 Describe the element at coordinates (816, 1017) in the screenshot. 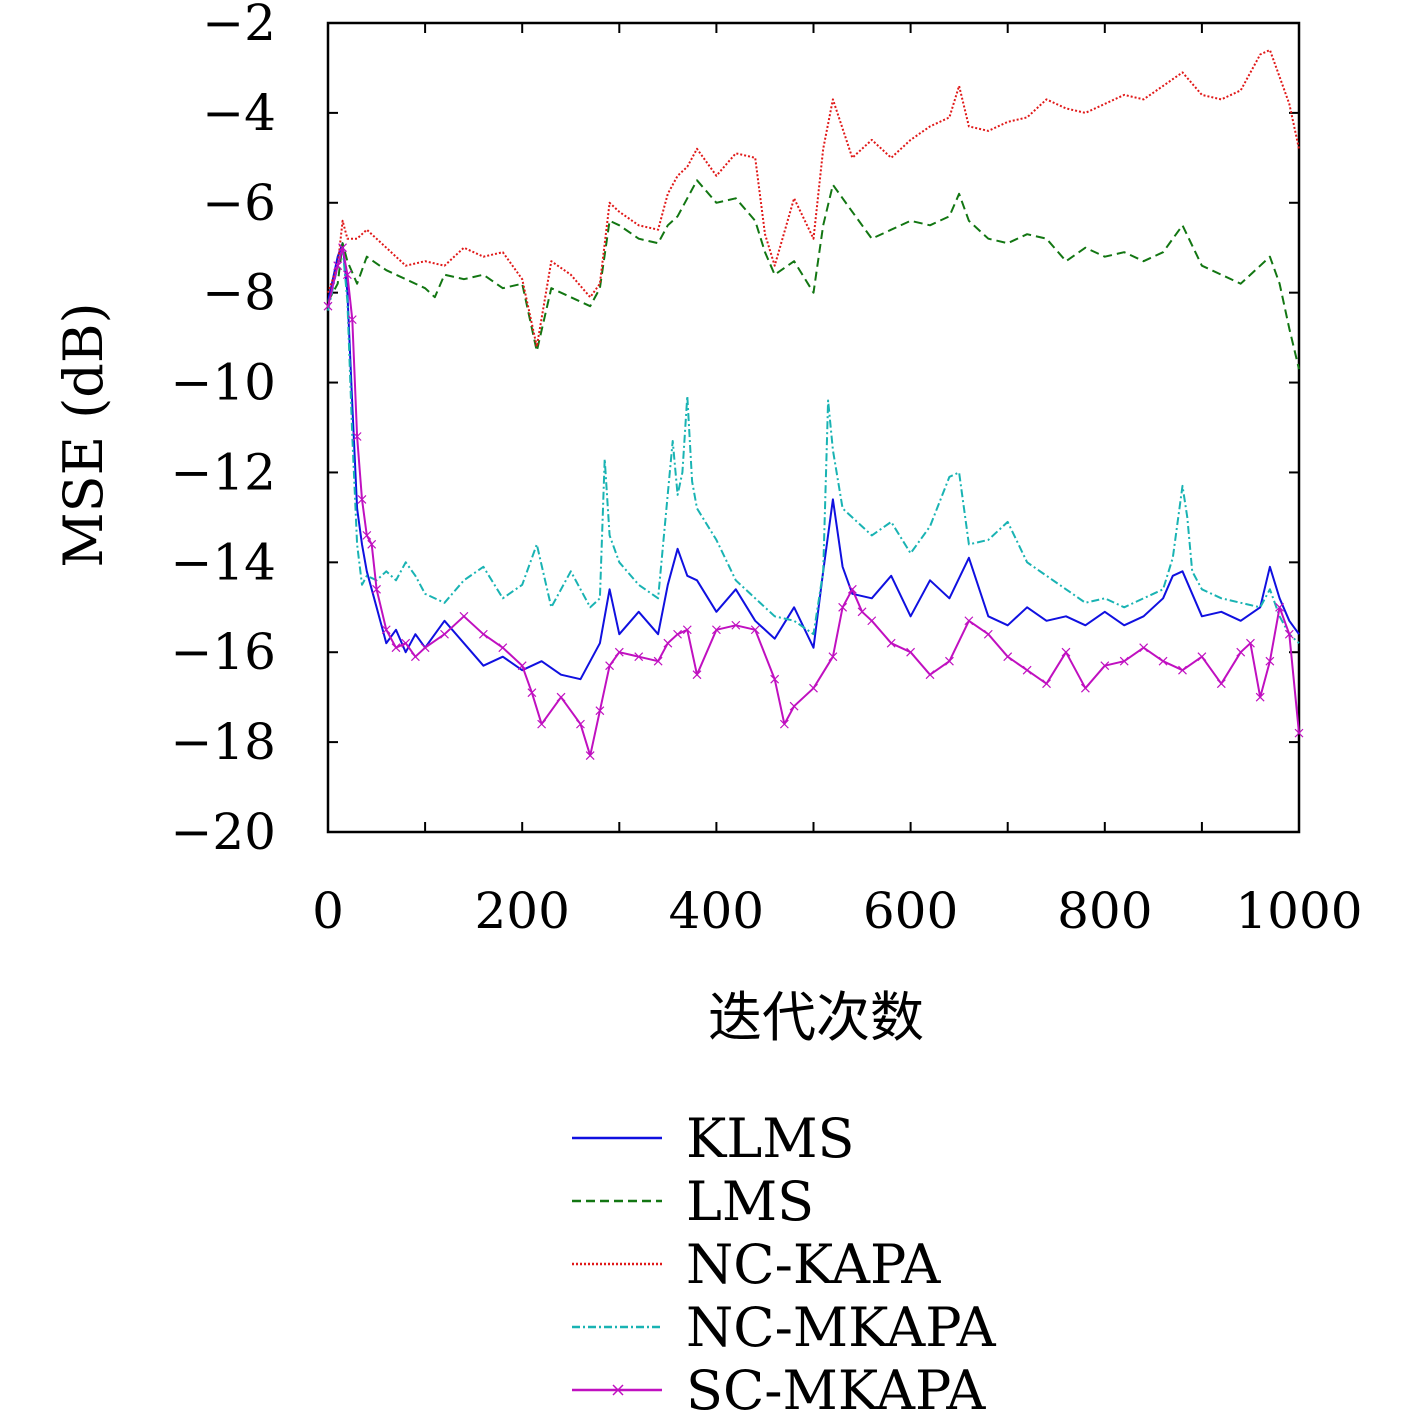

I see `x-axis-label: 迭代次数` at that location.